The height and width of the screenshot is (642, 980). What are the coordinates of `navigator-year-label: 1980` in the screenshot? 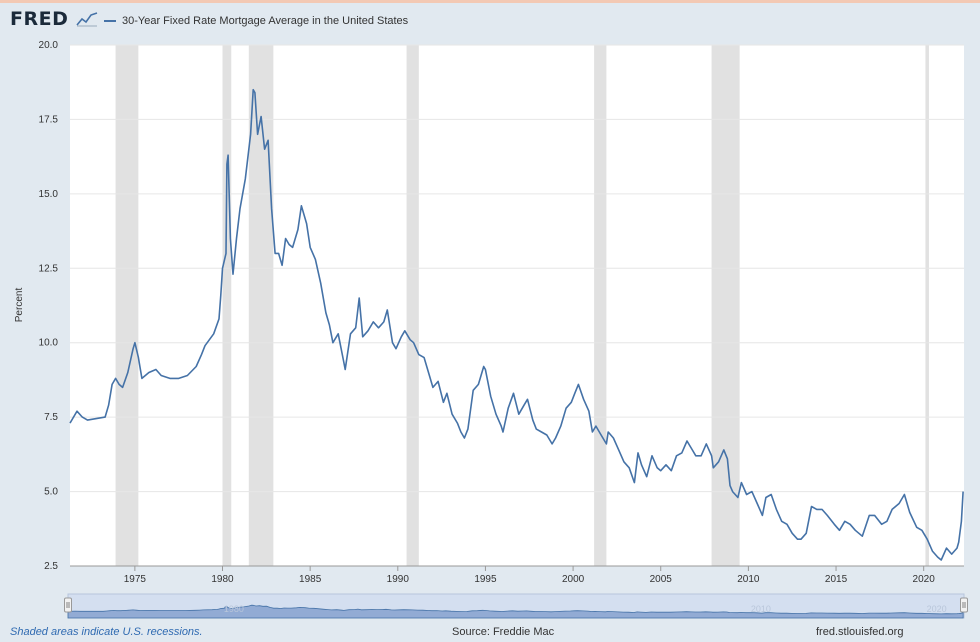 It's located at (234, 609).